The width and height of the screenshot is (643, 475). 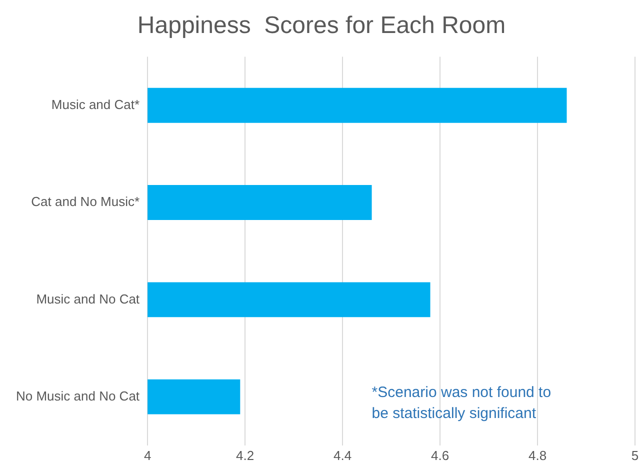 What do you see at coordinates (321, 26) in the screenshot?
I see `chart-title: Happiness Scores for Each Room` at bounding box center [321, 26].